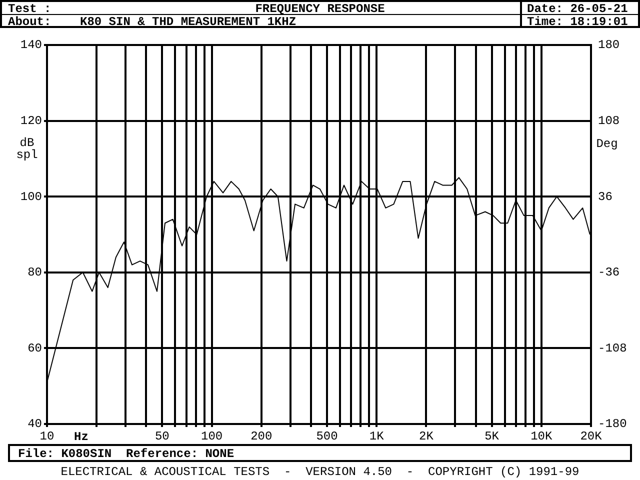  What do you see at coordinates (327, 436) in the screenshot?
I see `x-tick-label: 500` at bounding box center [327, 436].